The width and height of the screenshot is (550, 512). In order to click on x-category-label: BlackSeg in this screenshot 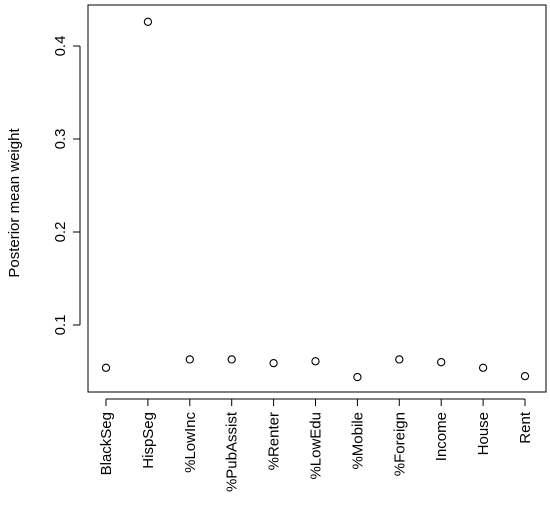, I will do `click(106, 443)`.